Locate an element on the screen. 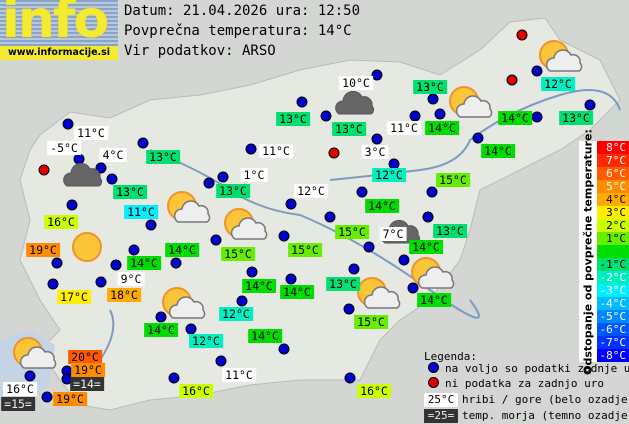 The image size is (629, 424). scale-row: 4°C is located at coordinates (613, 199).